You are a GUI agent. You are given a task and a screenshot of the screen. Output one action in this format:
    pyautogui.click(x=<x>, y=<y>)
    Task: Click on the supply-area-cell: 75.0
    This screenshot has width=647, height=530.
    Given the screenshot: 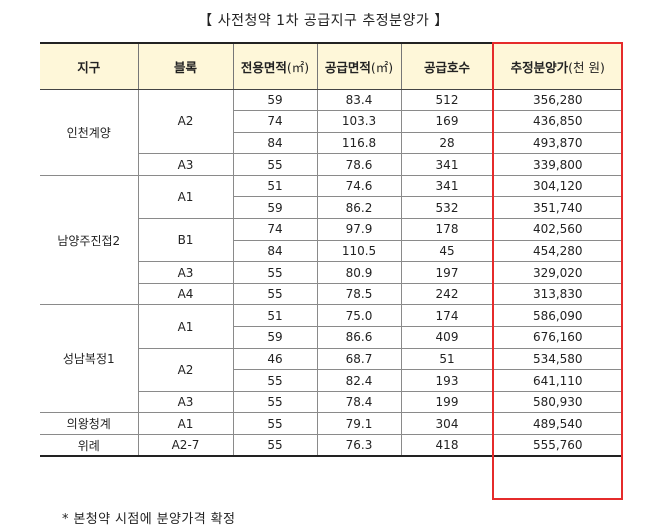 What is the action you would take?
    pyautogui.click(x=359, y=316)
    